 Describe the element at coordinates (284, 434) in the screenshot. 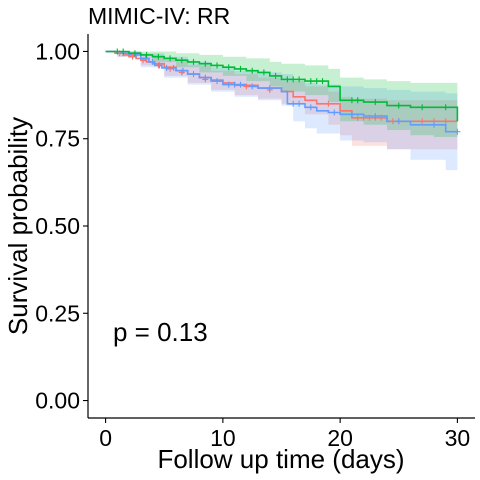

I see `x-ticks: 0 10 20 30` at that location.